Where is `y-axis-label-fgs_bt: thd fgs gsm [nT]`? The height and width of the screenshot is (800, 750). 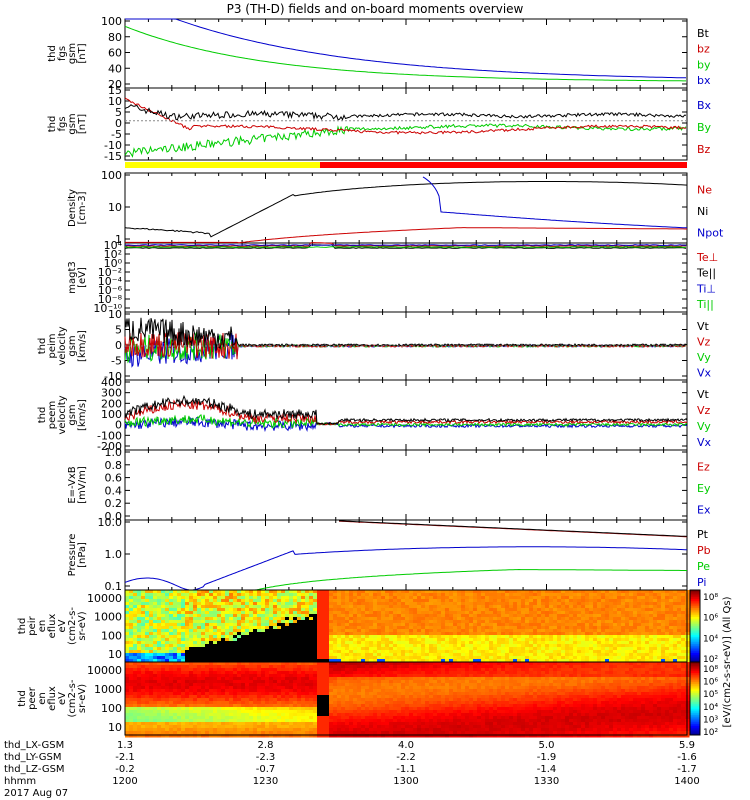
y-axis-label-fgs_bt: thd fgs gsm [nT] is located at coordinates (67, 53).